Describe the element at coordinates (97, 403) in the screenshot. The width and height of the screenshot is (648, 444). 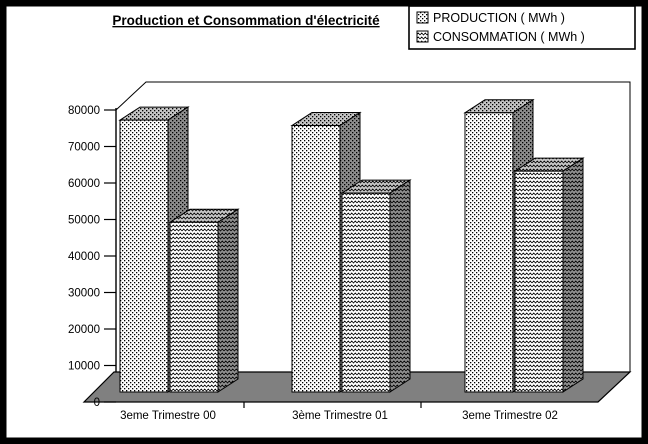
I see `y-tick-label: 0` at that location.